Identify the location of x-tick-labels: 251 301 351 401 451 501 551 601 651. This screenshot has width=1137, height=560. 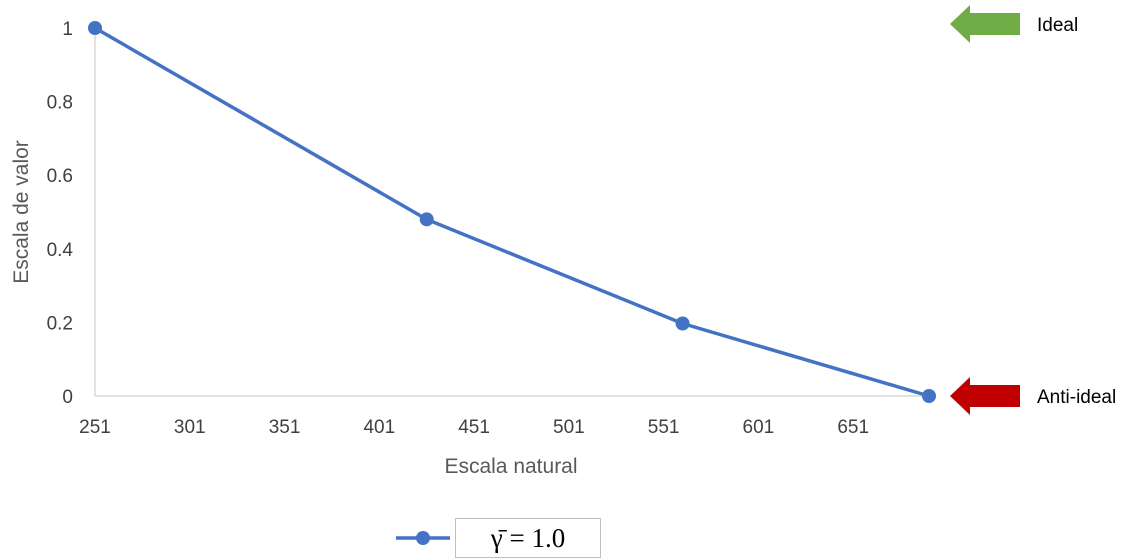
(474, 427).